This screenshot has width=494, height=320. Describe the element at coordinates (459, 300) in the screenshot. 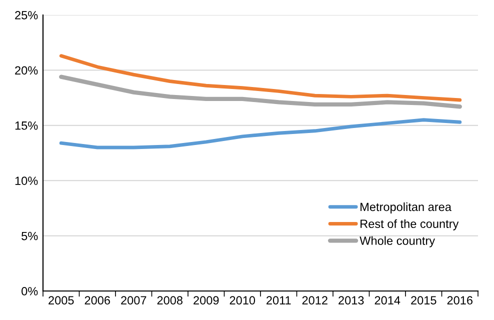

I see `x-tick-label: 2016` at that location.